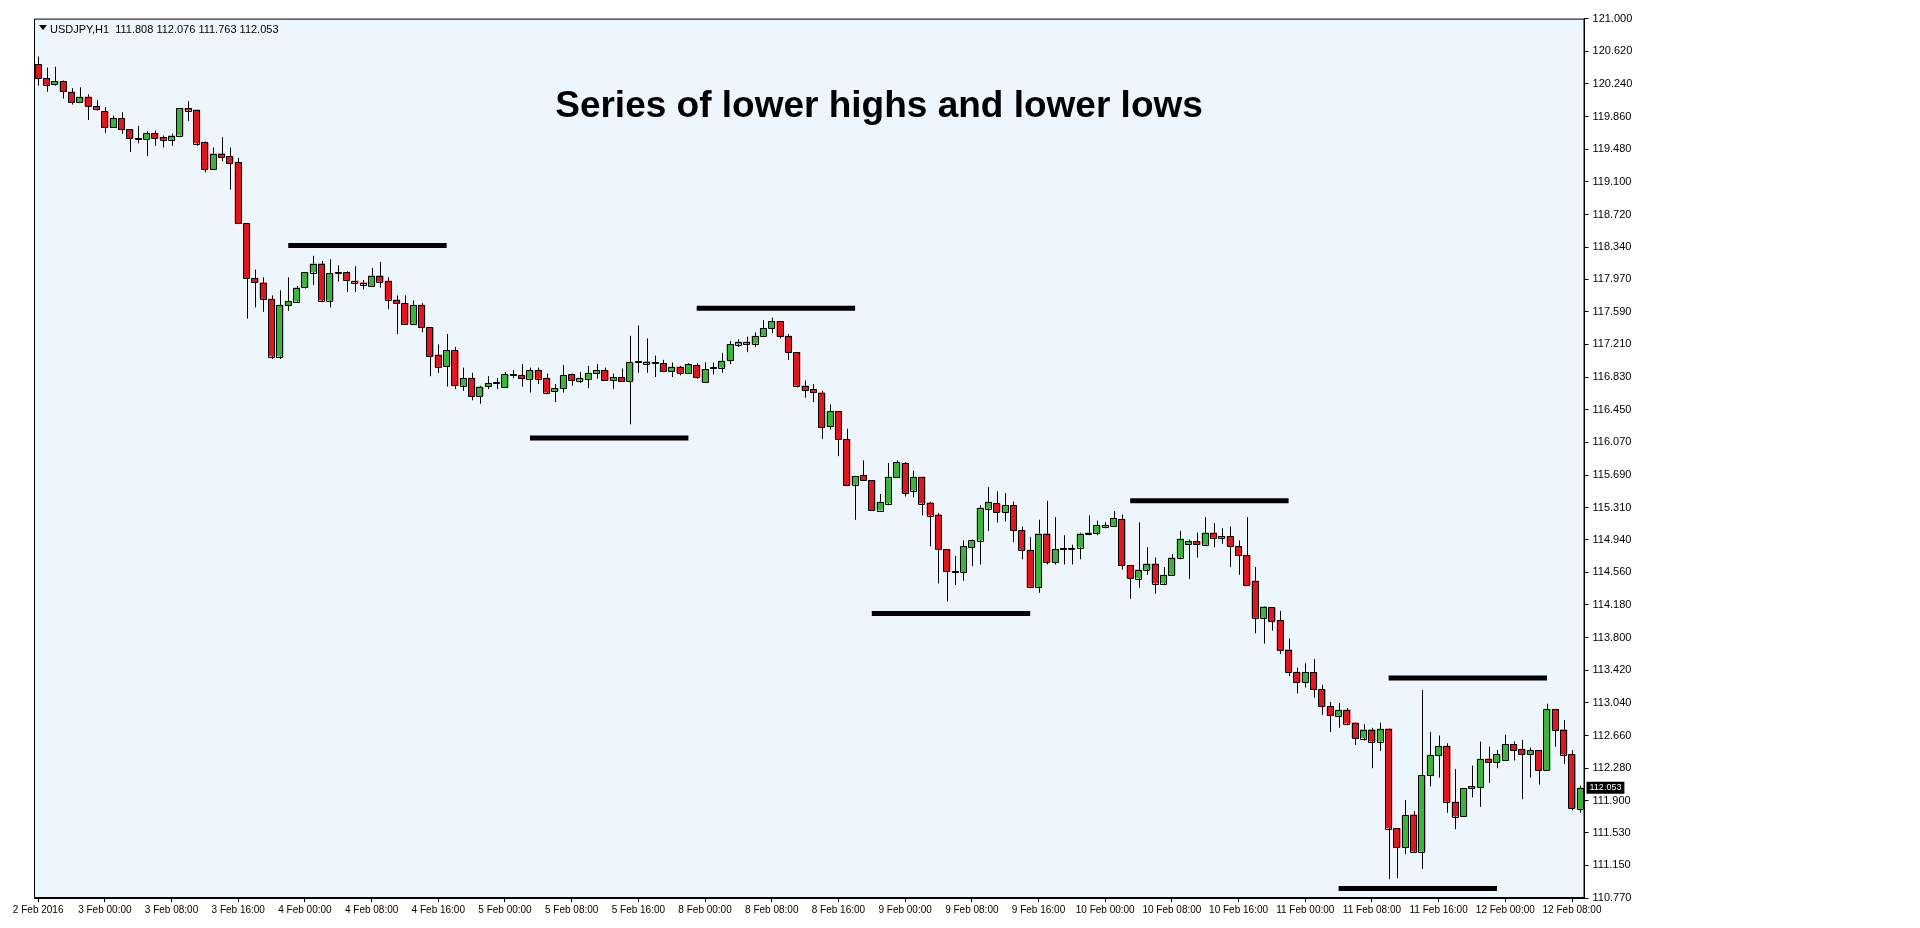 The height and width of the screenshot is (928, 1920). Describe the element at coordinates (1612, 474) in the screenshot. I see `y-tick-label: 115.690` at that location.